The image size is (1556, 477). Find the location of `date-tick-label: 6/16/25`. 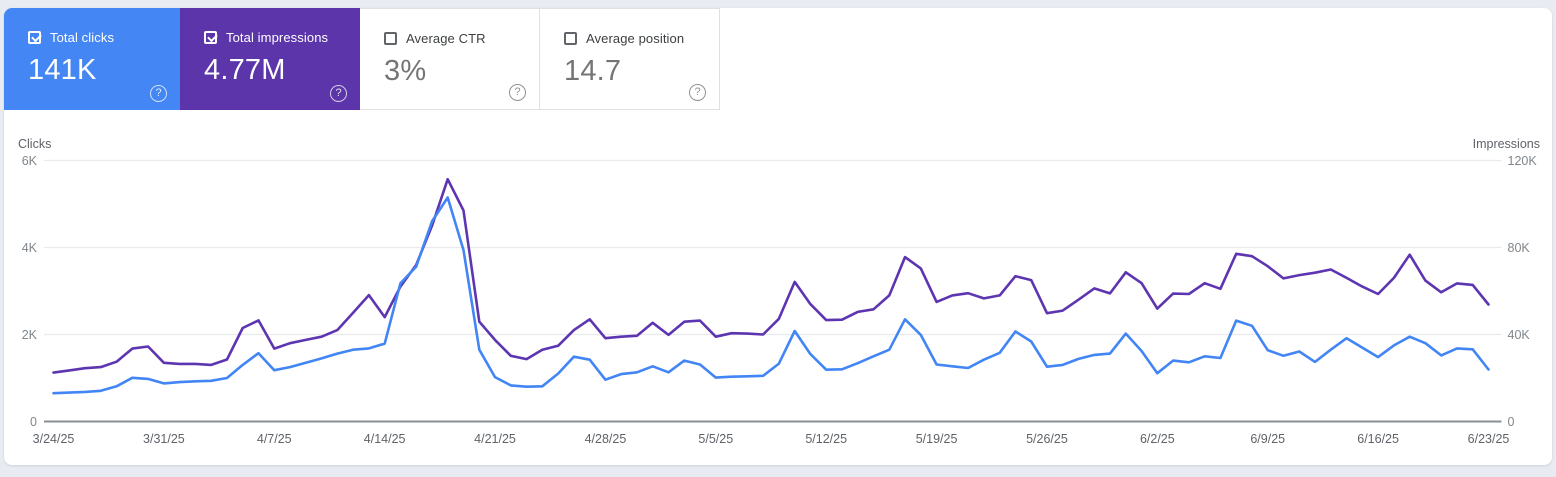

date-tick-label: 6/16/25 is located at coordinates (1378, 439).